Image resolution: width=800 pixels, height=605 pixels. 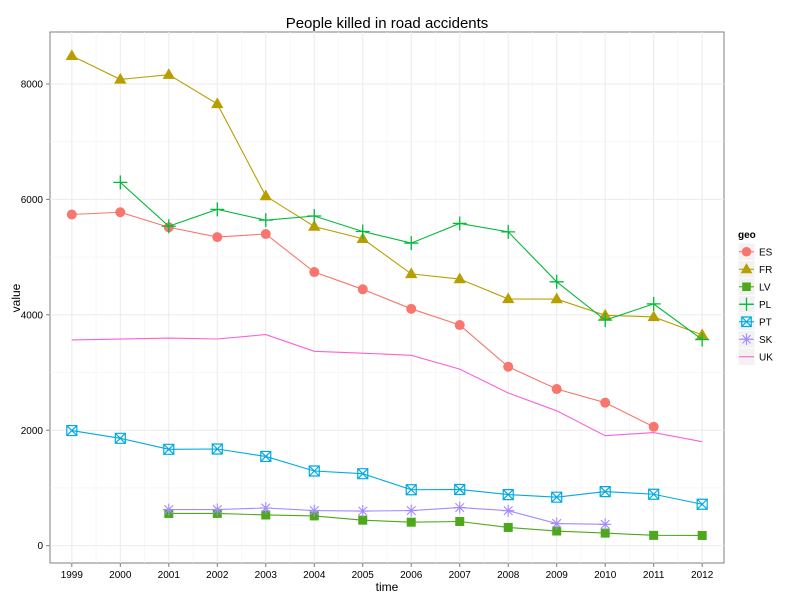 I want to click on x-tick-label: 2007, so click(x=460, y=575).